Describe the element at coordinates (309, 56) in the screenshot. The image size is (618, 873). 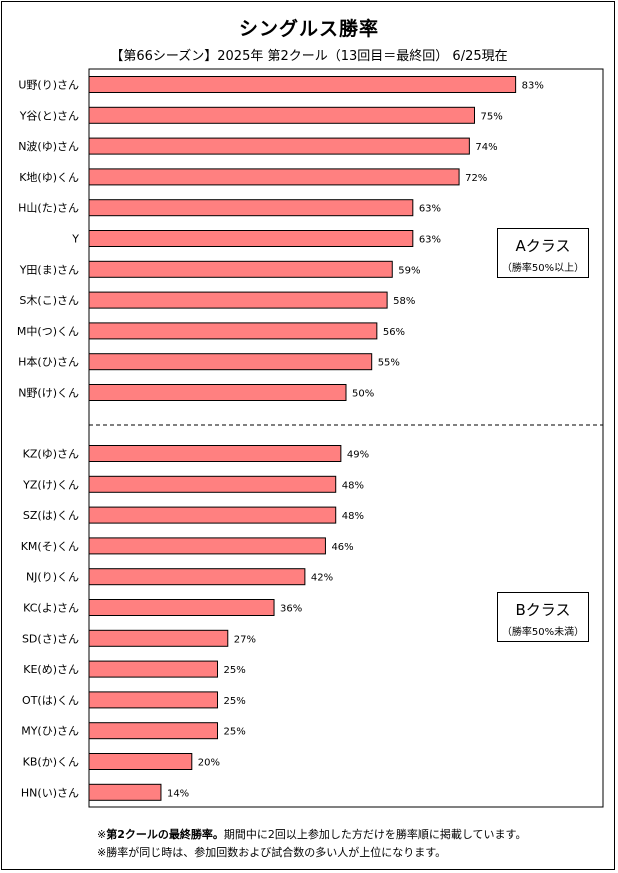
I see `chart-subtitle: 【第66シーズン】2025年 第2クール（13回目＝最終回） 6/25現在` at that location.